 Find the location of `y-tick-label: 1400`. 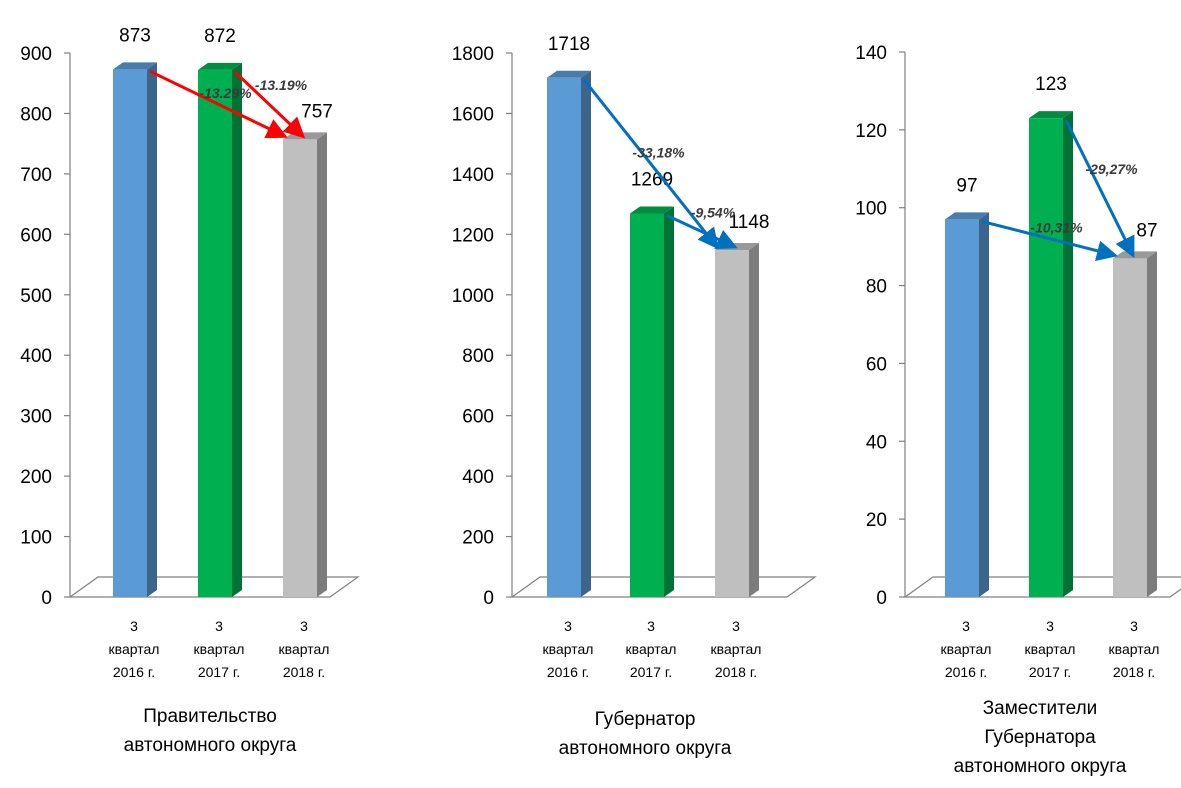

y-tick-label: 1400 is located at coordinates (473, 175).